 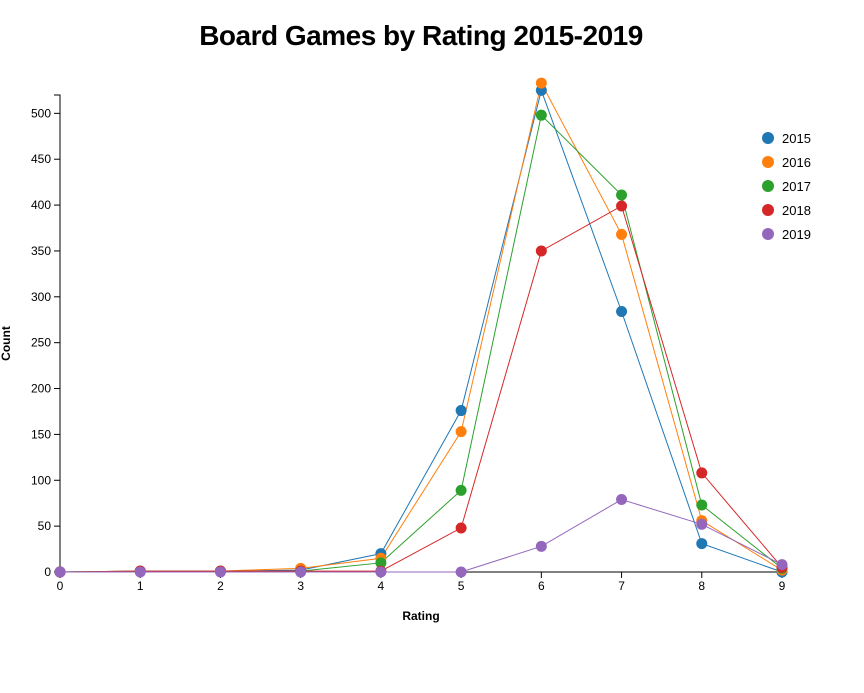 What do you see at coordinates (57, 333) in the screenshot?
I see `y-axis-line` at bounding box center [57, 333].